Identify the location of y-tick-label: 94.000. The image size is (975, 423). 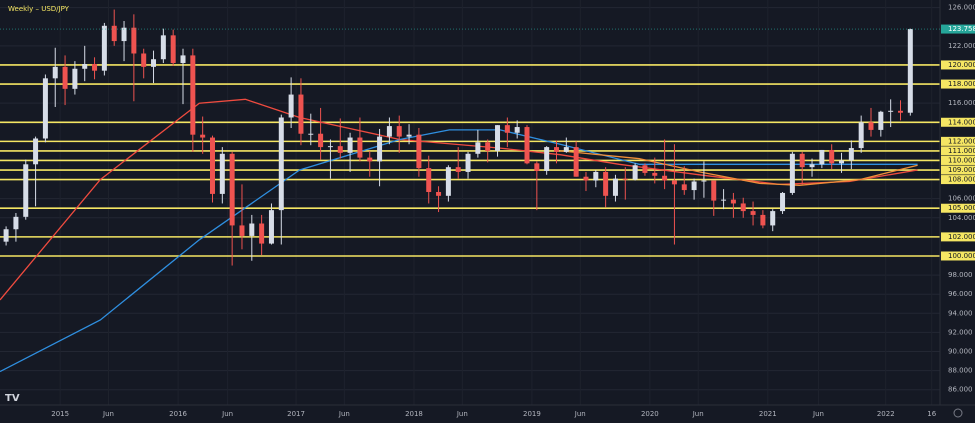
(960, 313).